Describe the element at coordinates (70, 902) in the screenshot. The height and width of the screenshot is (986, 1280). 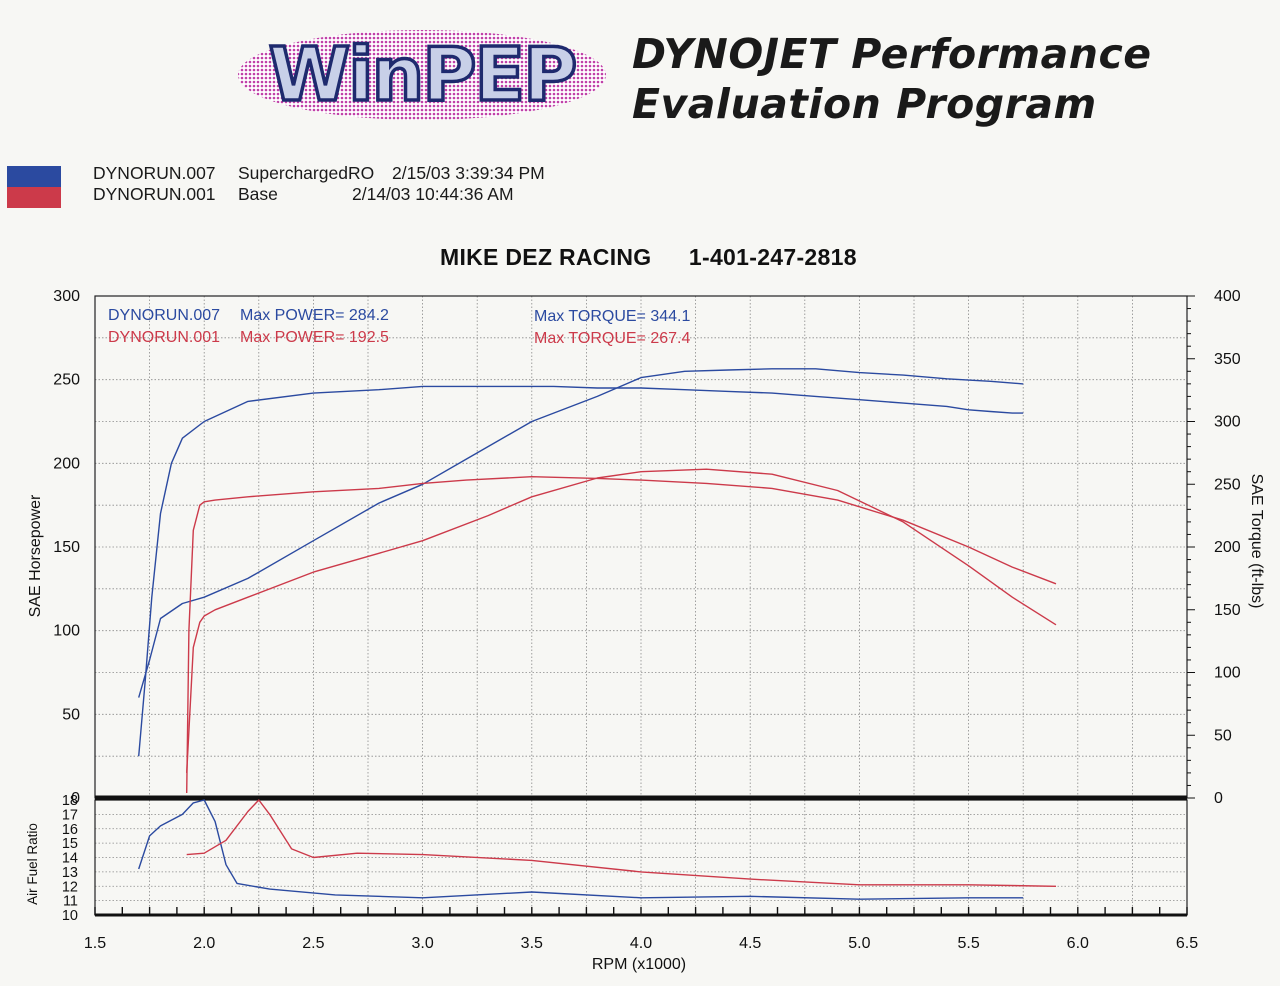
I see `afr-tick-label: 11` at that location.